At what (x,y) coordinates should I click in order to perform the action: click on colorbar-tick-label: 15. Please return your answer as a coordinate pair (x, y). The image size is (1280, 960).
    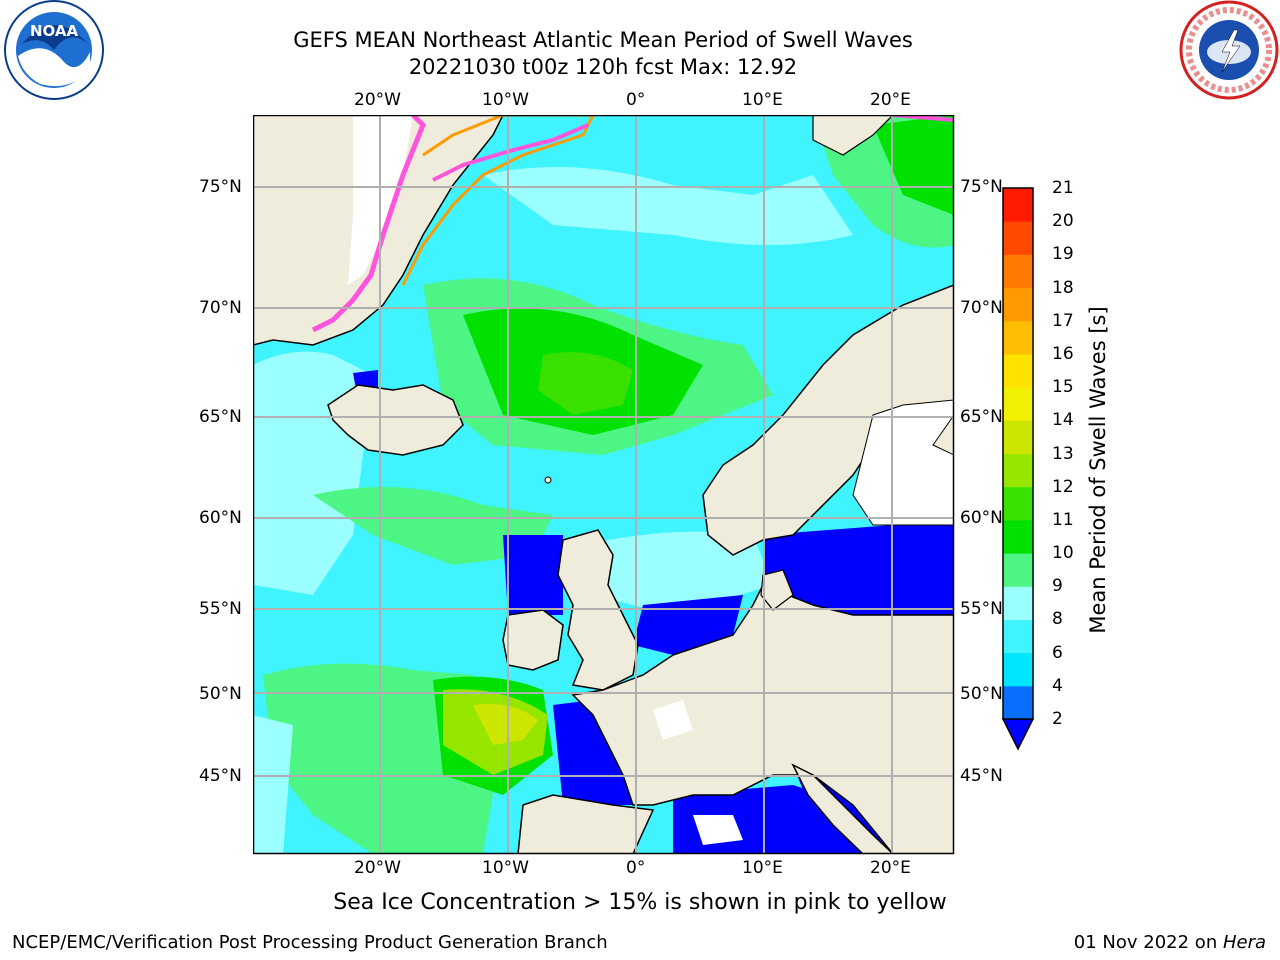
    Looking at the image, I should click on (1063, 387).